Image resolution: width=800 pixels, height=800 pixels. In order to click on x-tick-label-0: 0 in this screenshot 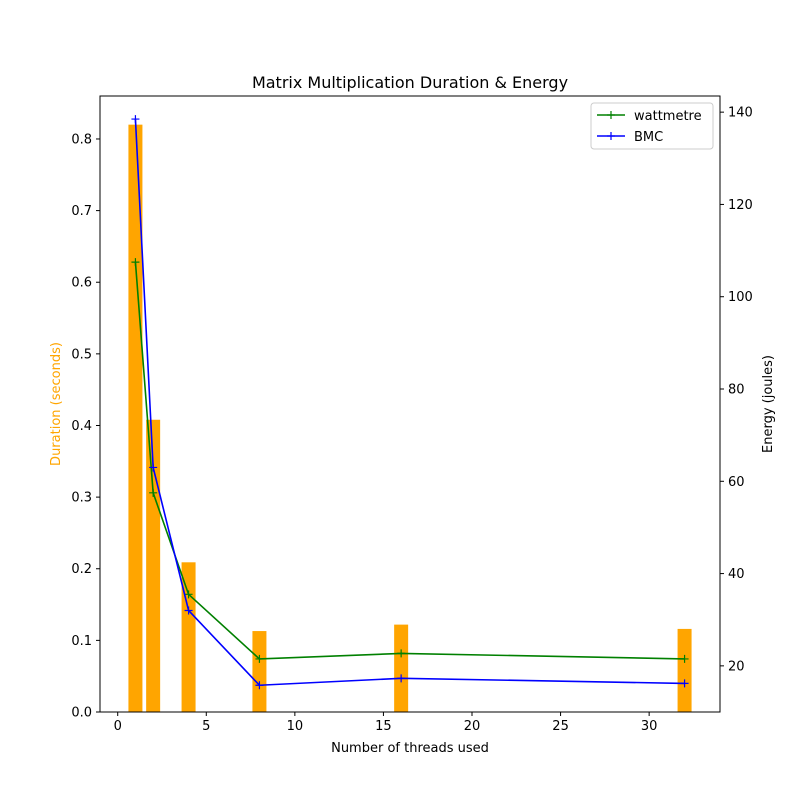, I will do `click(118, 726)`.